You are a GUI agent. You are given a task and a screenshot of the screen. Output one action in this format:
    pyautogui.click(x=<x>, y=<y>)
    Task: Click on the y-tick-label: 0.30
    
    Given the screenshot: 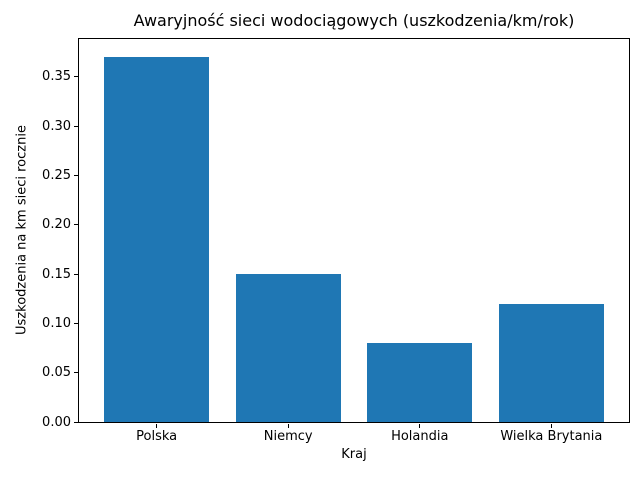 What is the action you would take?
    pyautogui.click(x=56, y=126)
    